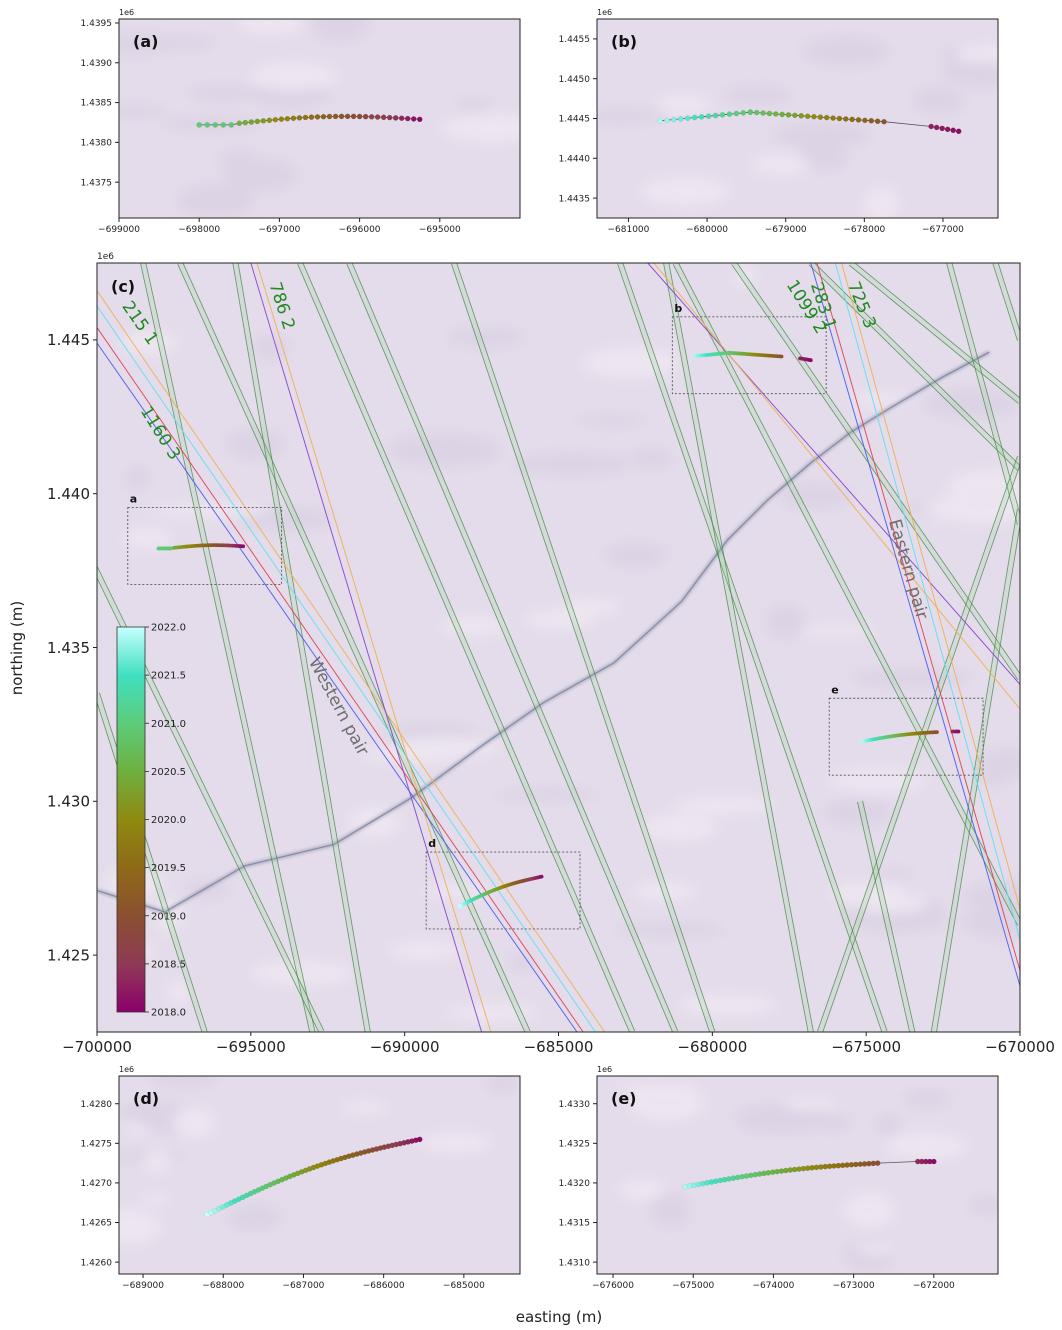 Image resolution: width=1062 pixels, height=1330 pixels. Describe the element at coordinates (405, 1047) in the screenshot. I see `x-tick-label: −690000` at that location.